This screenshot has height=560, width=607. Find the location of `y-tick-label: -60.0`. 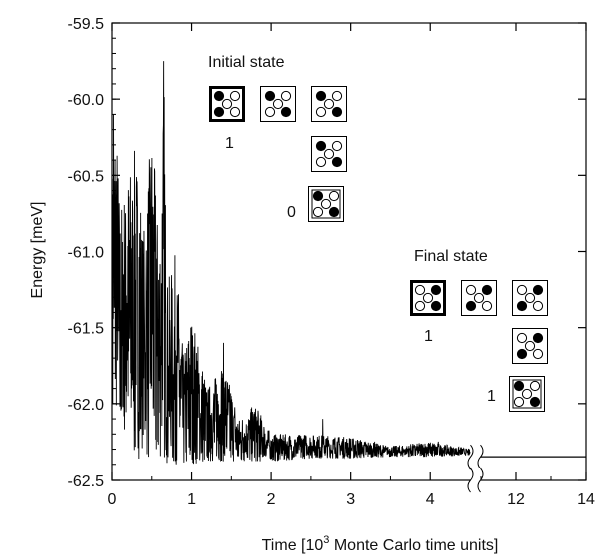

y-tick-label: -60.0 is located at coordinates (86, 100).